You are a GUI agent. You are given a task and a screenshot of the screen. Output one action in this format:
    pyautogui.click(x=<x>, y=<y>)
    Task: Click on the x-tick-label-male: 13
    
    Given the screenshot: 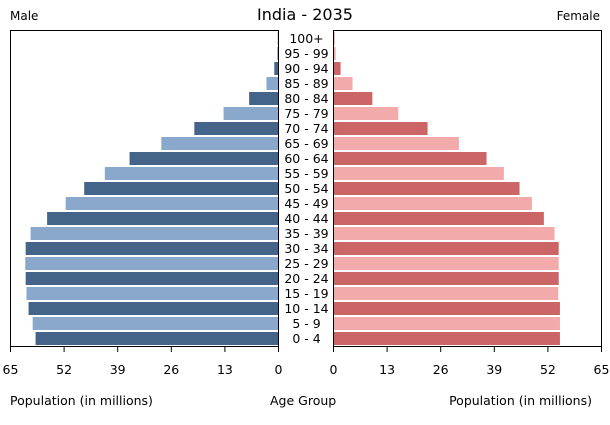 What is the action you would take?
    pyautogui.click(x=225, y=369)
    